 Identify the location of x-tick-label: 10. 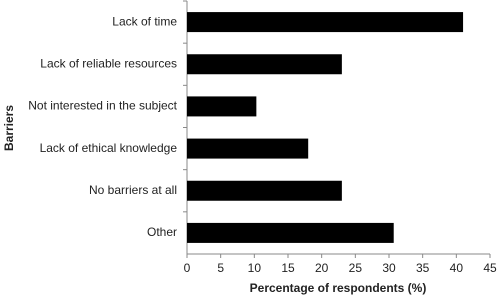
(255, 268).